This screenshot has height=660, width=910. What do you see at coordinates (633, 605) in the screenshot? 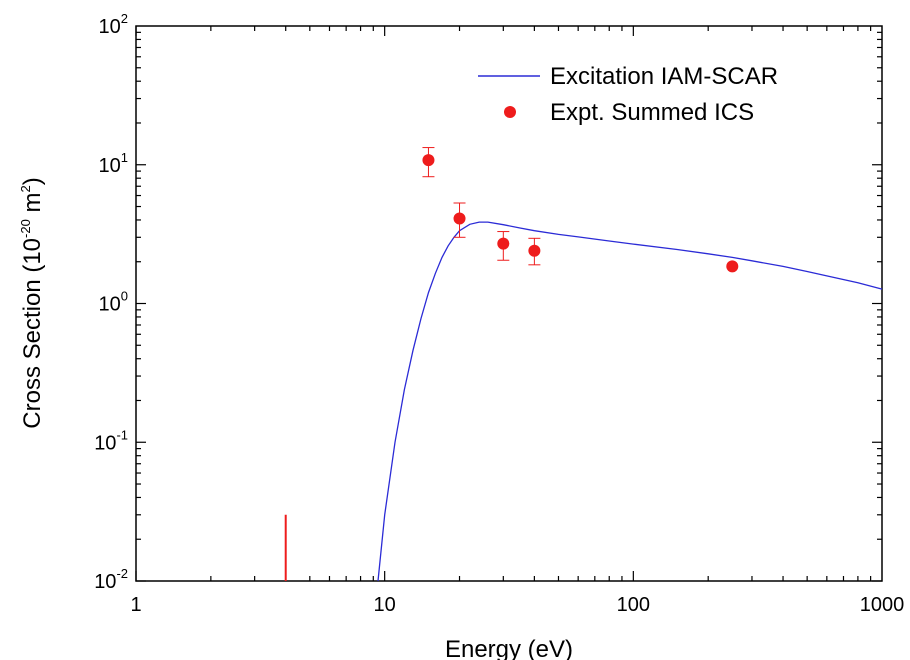
I see `x-tick-label: 100` at bounding box center [633, 605].